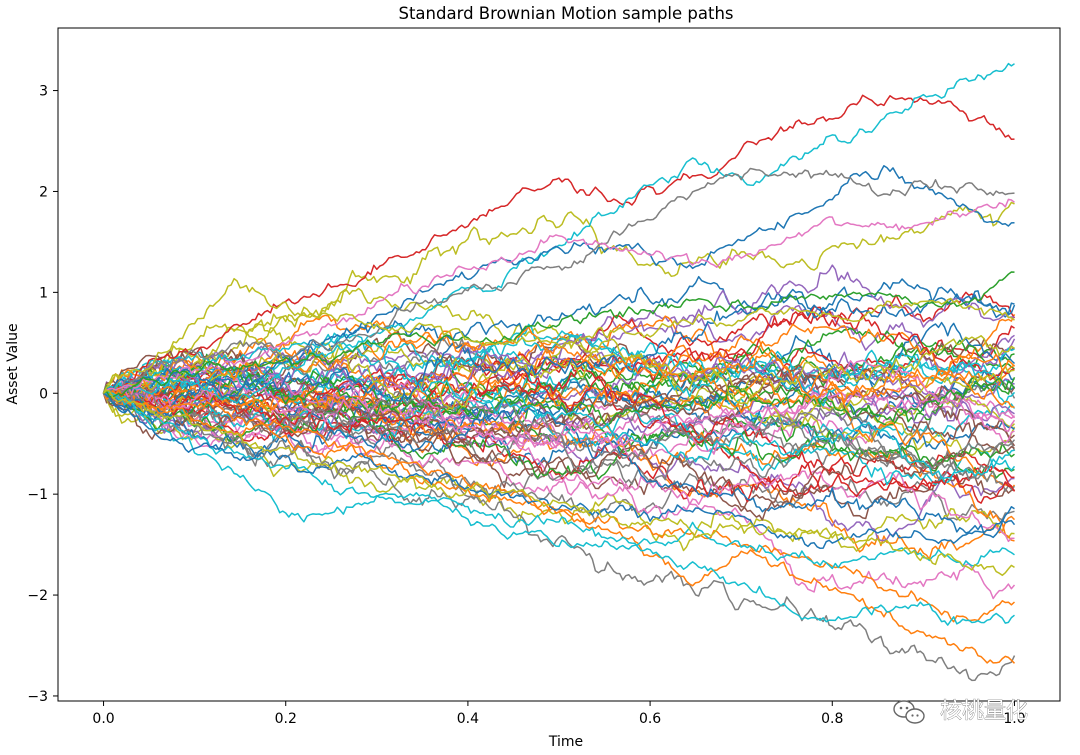 The image size is (1080, 755). I want to click on y-tick-label: −3, so click(37, 697).